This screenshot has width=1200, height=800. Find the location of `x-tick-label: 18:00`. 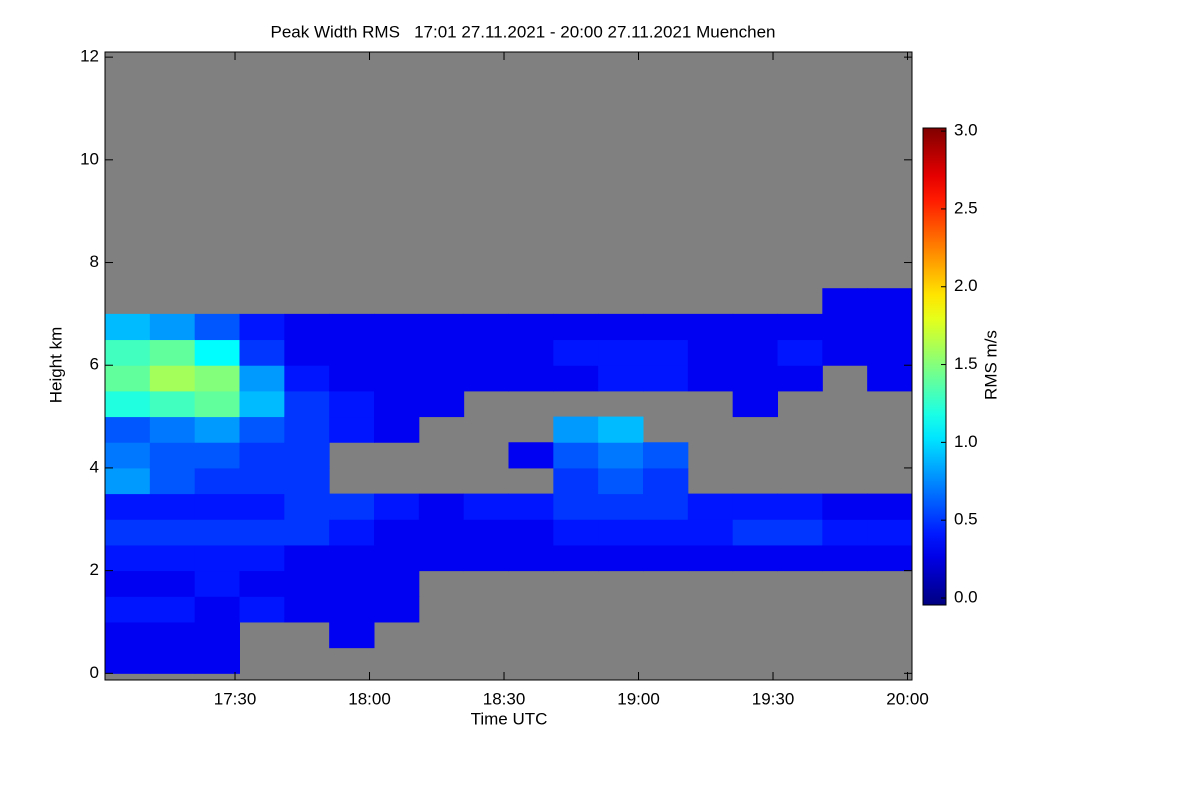

x-tick-label: 18:00 is located at coordinates (369, 698).